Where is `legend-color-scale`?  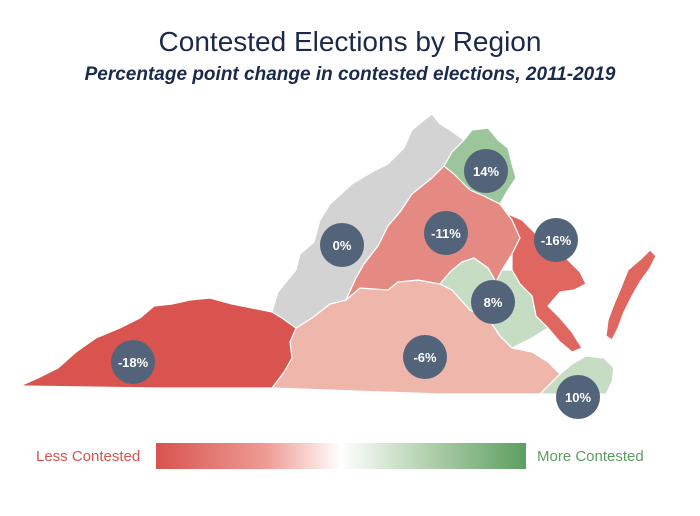 legend-color-scale is located at coordinates (341, 456).